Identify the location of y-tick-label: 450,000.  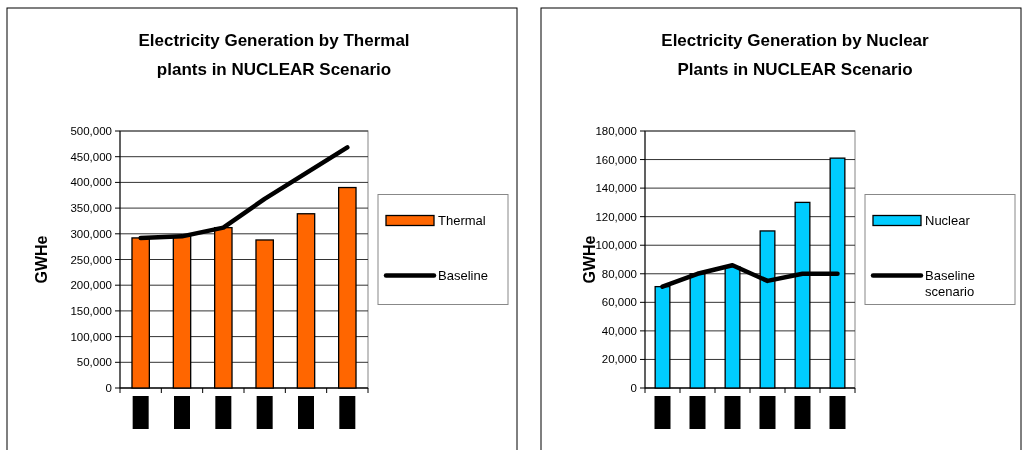
(91, 156).